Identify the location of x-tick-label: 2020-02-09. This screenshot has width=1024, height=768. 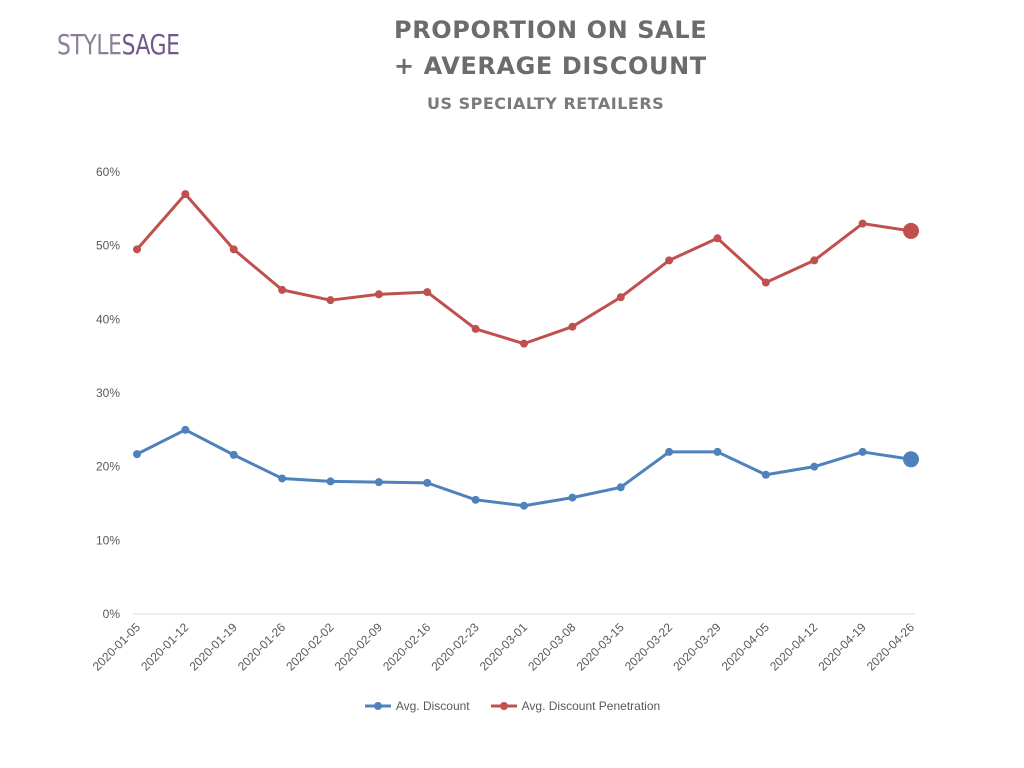
(359, 647).